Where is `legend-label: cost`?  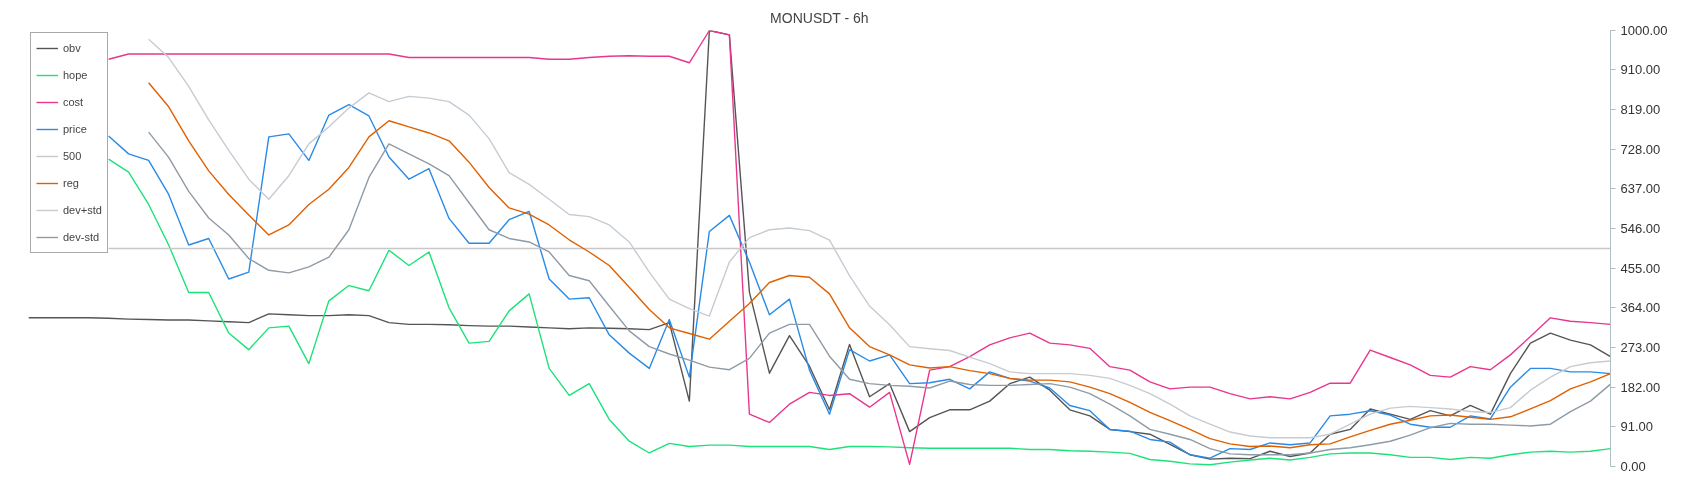 legend-label: cost is located at coordinates (73, 102).